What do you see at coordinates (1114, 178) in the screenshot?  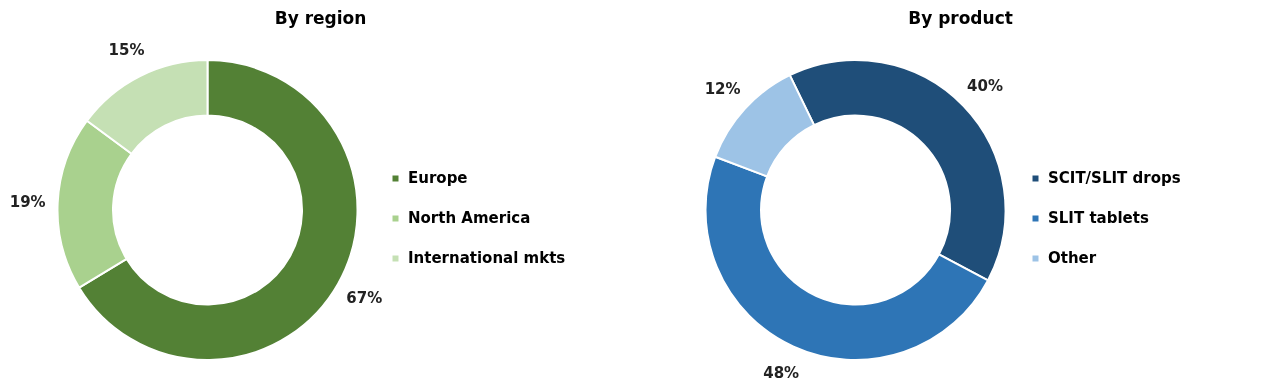 I see `legend-label: SCIT/SLIT drops` at bounding box center [1114, 178].